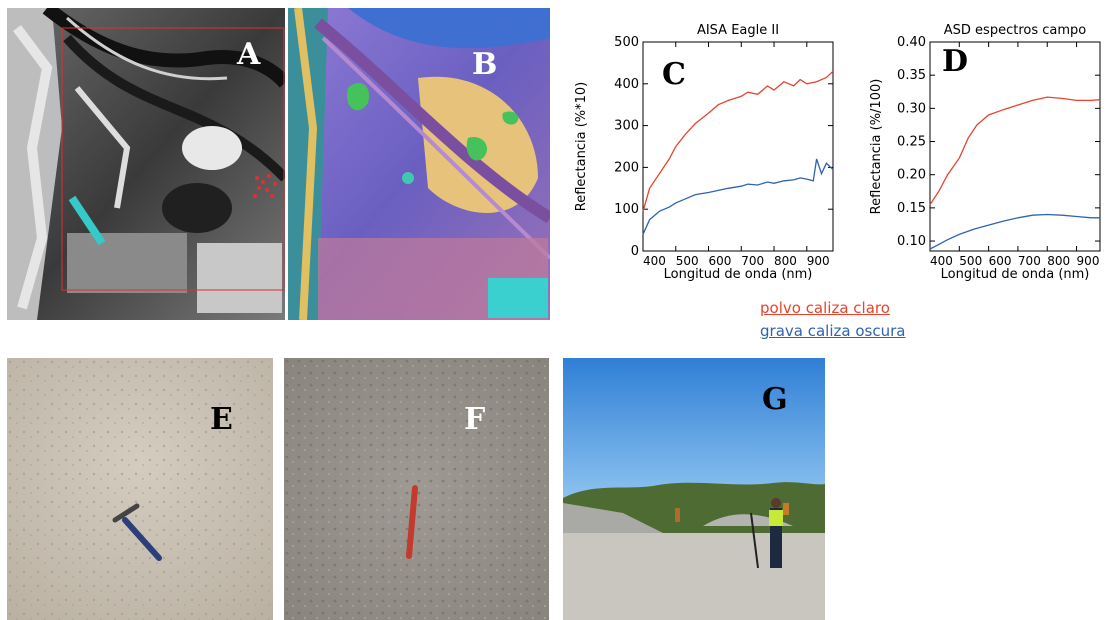 This screenshot has width=1114, height=620. What do you see at coordinates (635, 251) in the screenshot?
I see `y-tick-label: 0` at bounding box center [635, 251].